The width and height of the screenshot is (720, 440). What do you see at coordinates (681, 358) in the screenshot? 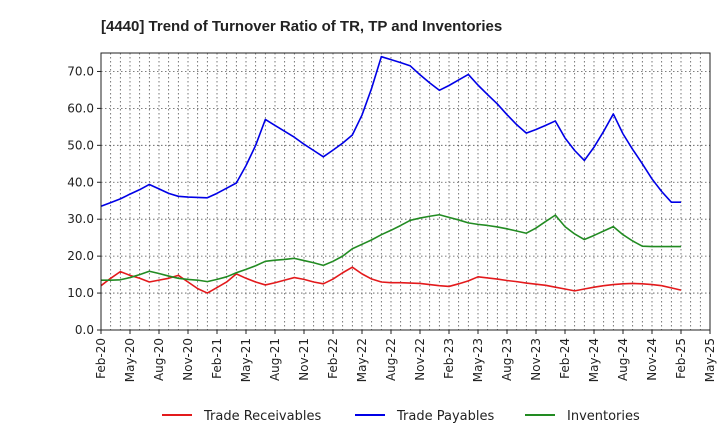
I see `x-tick-label: Feb-25` at bounding box center [681, 358].